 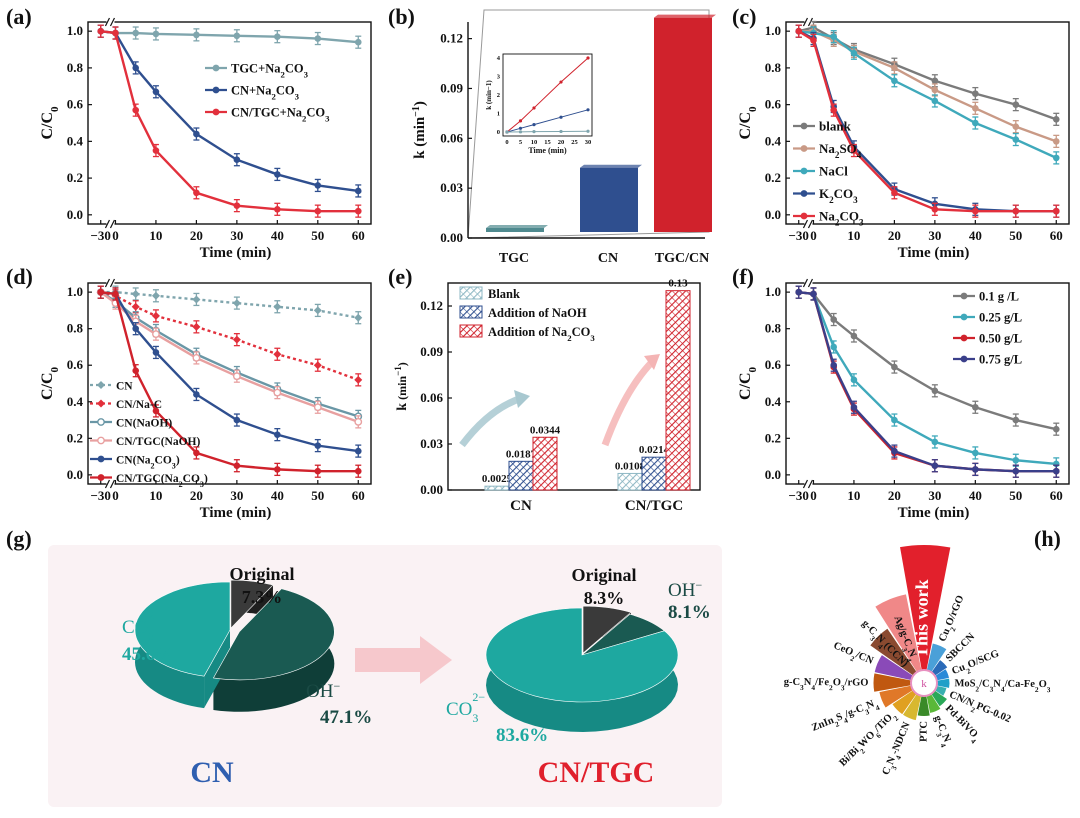 I want to click on inset-y-tick: 3, so click(x=499, y=77).